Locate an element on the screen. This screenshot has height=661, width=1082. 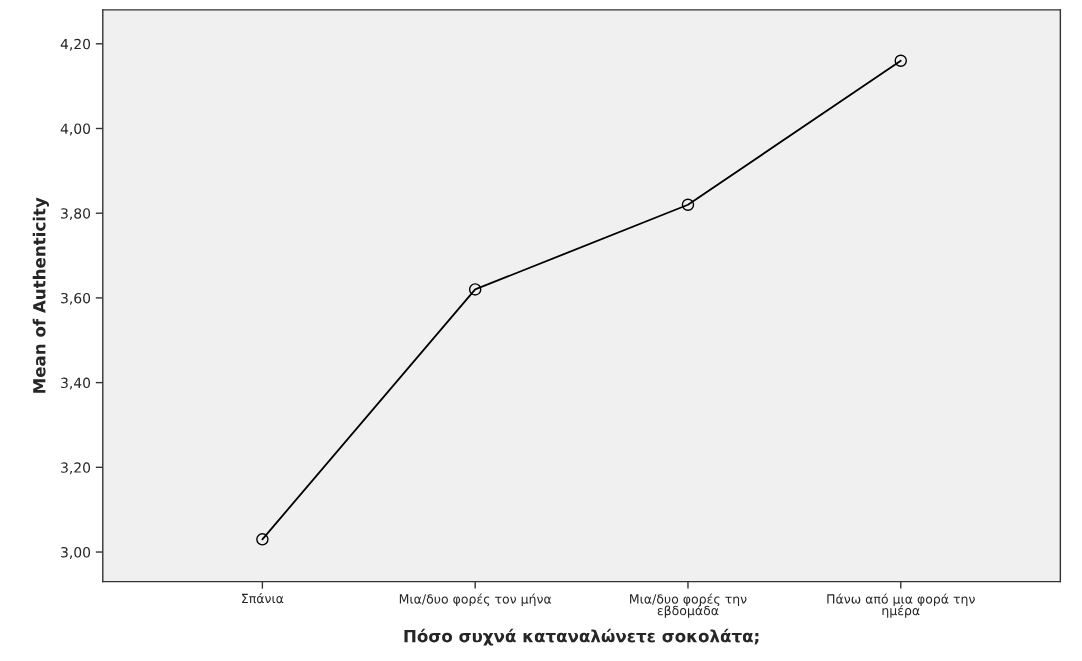
x-tick-label: Μια/δυο φορές την εβδομάδα is located at coordinates (688, 605).